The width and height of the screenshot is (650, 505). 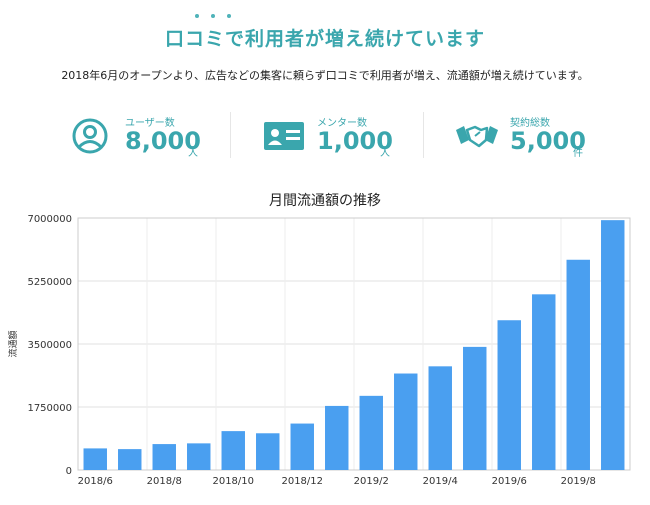 What do you see at coordinates (324, 39) in the screenshot?
I see `page-title: 口コミで利用者が増え続けています` at bounding box center [324, 39].